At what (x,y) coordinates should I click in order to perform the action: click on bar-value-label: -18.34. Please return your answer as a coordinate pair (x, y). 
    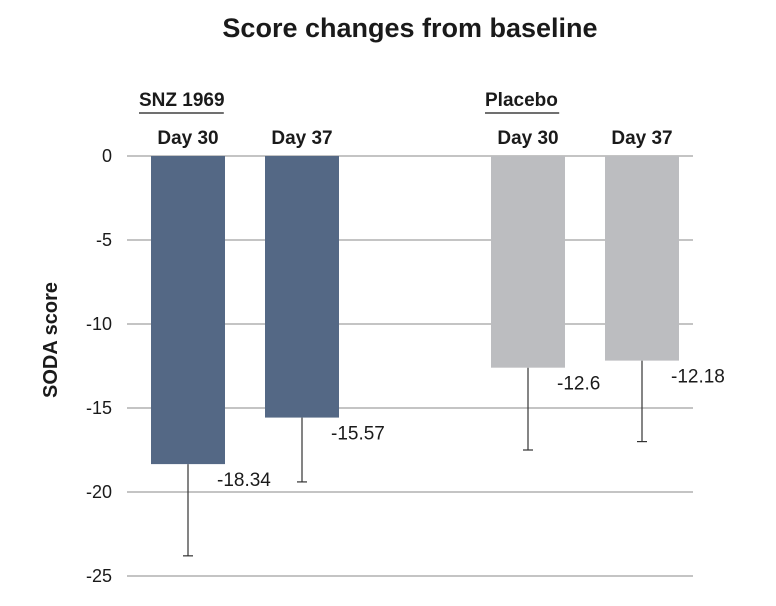
    Looking at the image, I should click on (244, 480).